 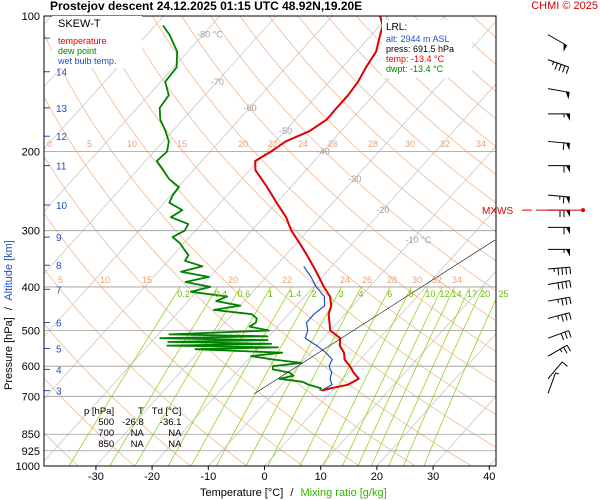 What do you see at coordinates (59, 392) in the screenshot?
I see `altitude-tick-label: 3` at bounding box center [59, 392].